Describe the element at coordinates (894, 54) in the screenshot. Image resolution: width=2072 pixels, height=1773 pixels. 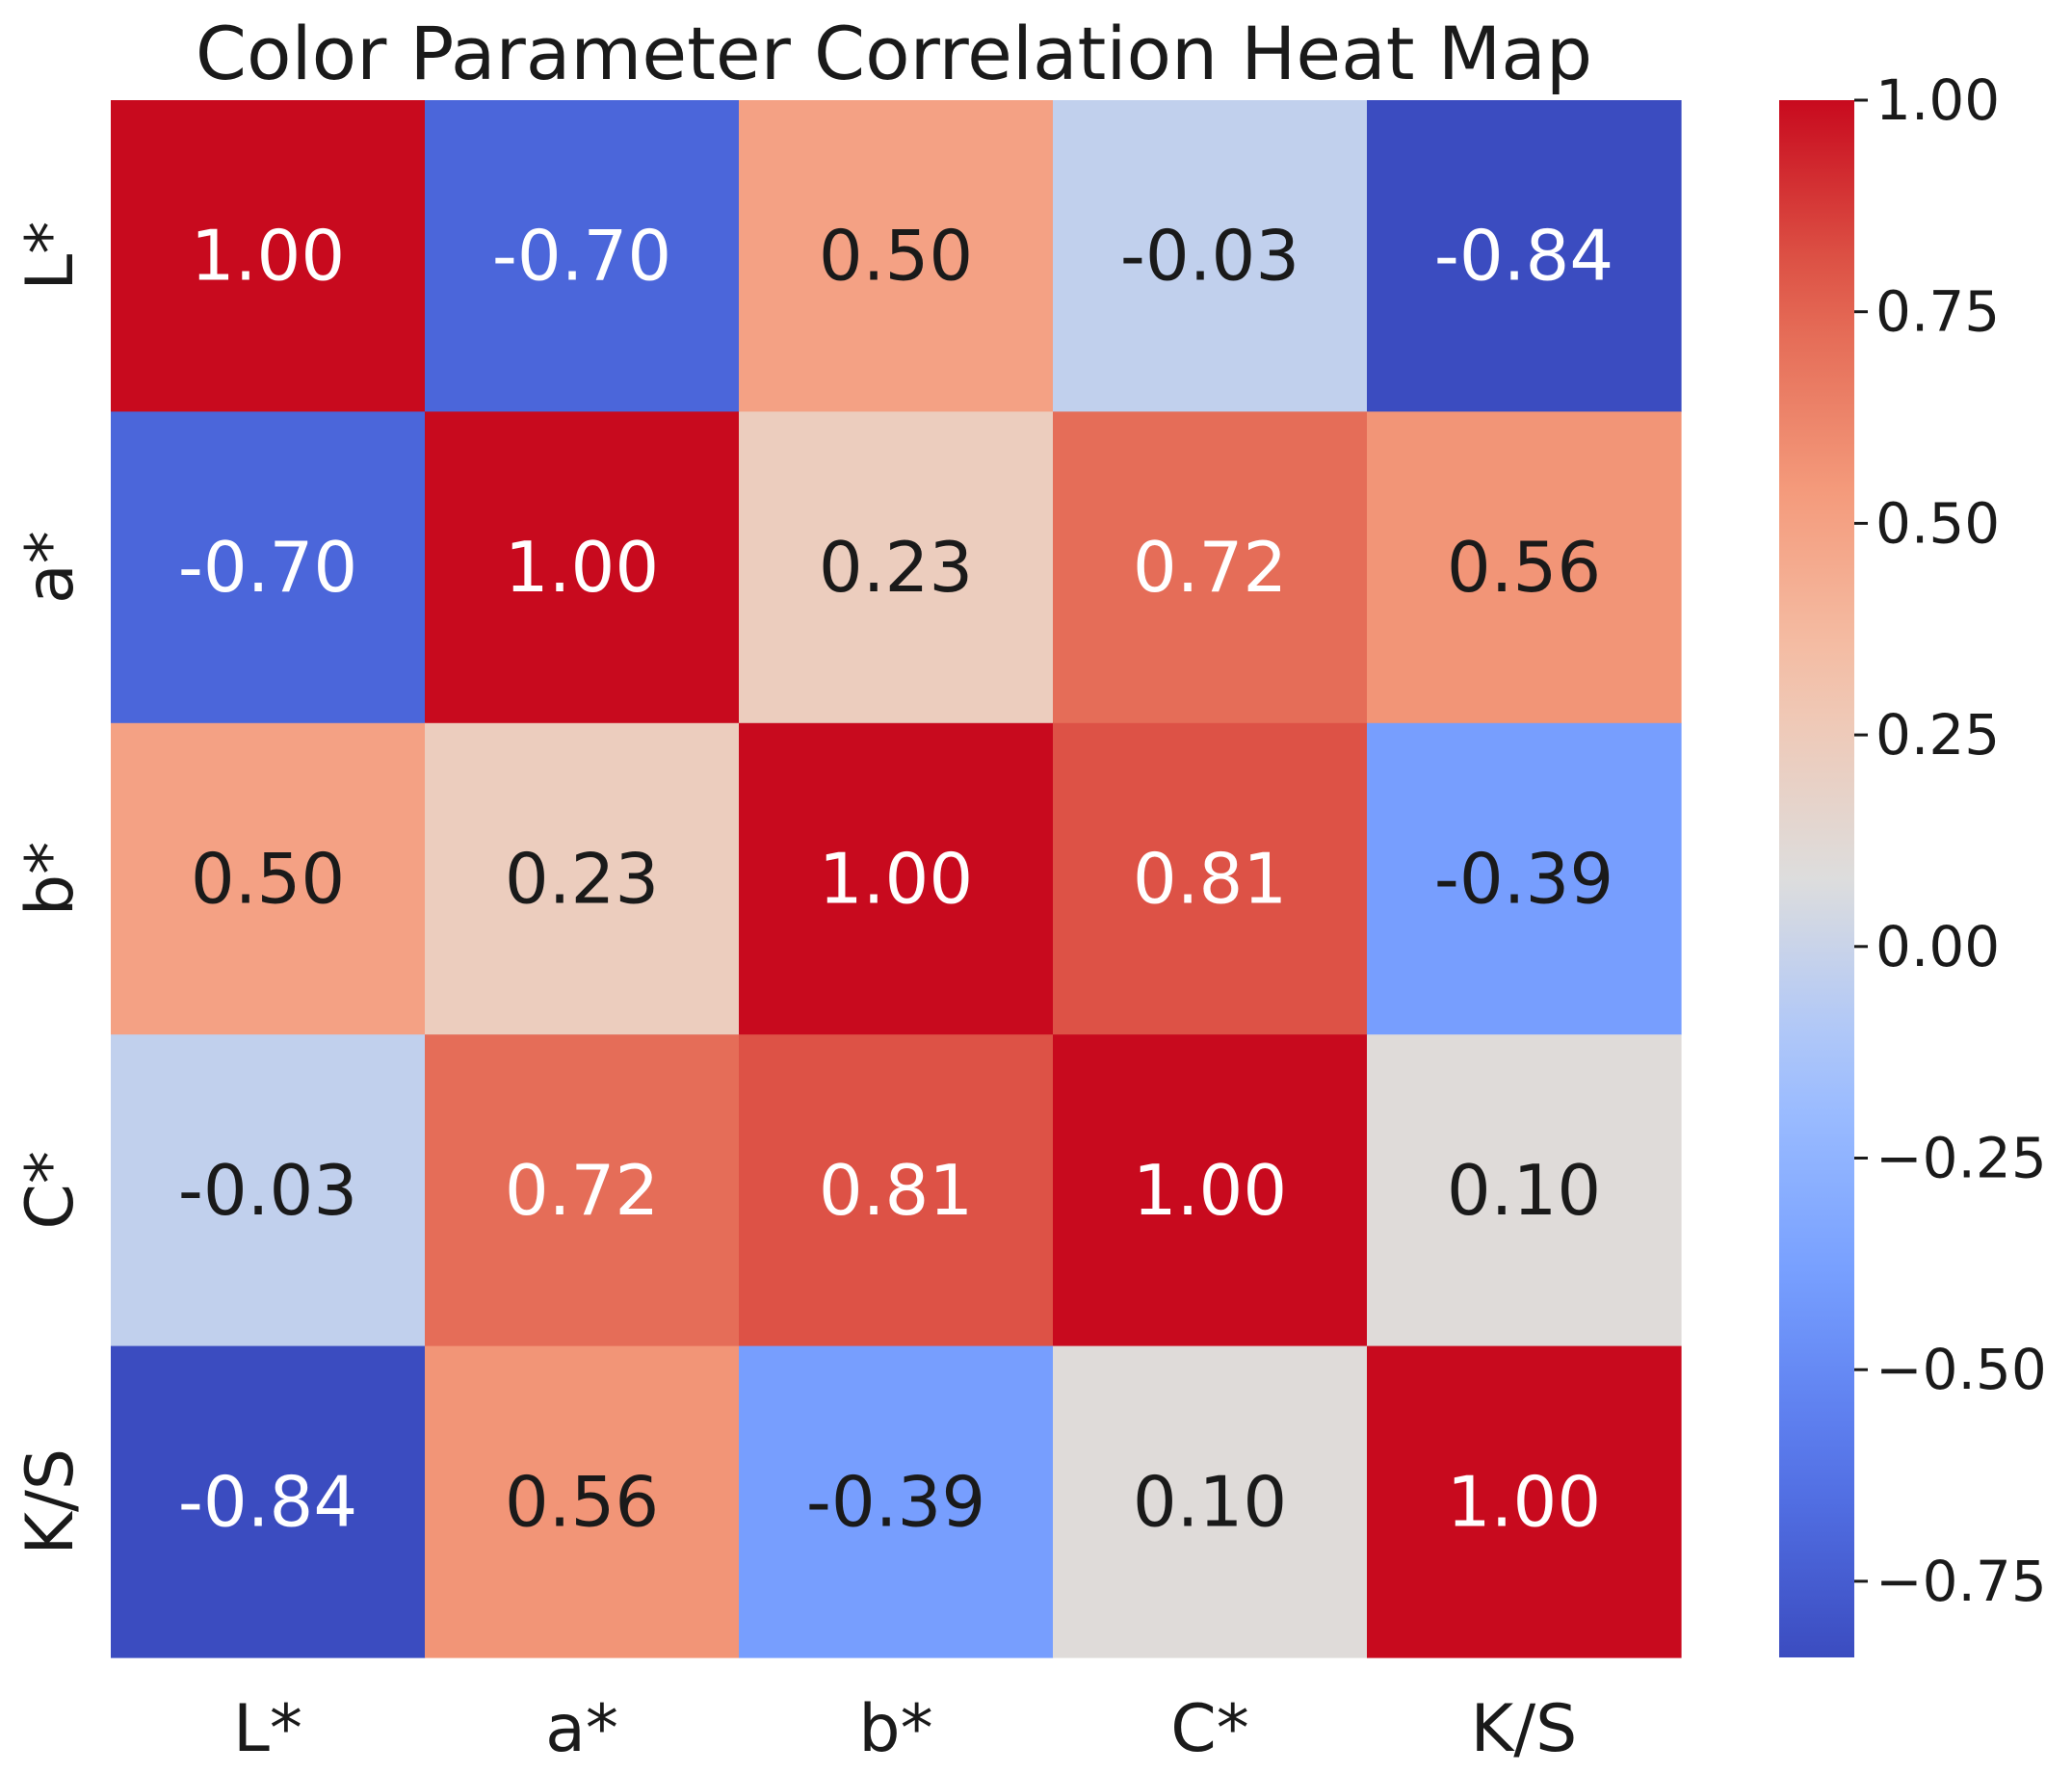
I see `chart-title: Color Parameter Correlation Heat Map` at that location.